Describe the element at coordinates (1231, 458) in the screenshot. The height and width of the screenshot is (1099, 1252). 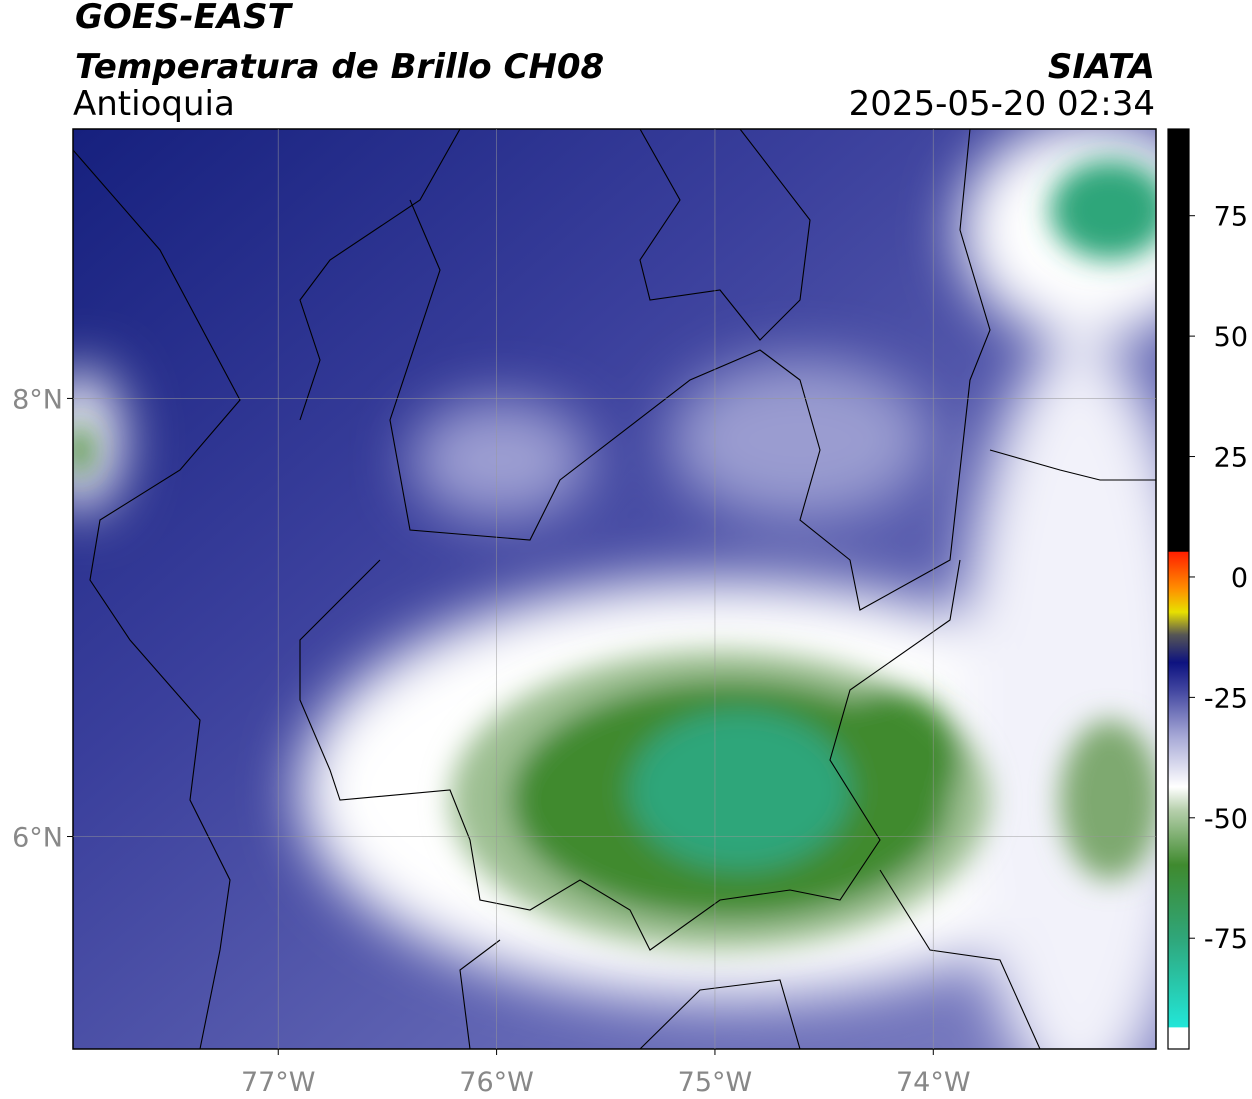
I see `colorbar-tick-label: 25` at that location.